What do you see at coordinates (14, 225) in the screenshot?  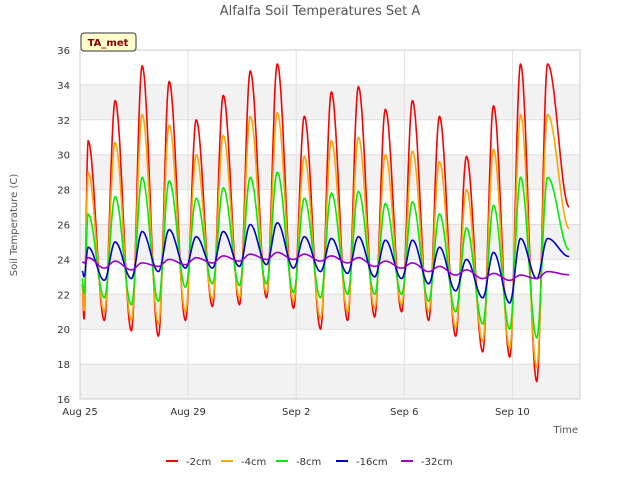 I see `y-axis-label: Soil Temperature (C)` at bounding box center [14, 225].